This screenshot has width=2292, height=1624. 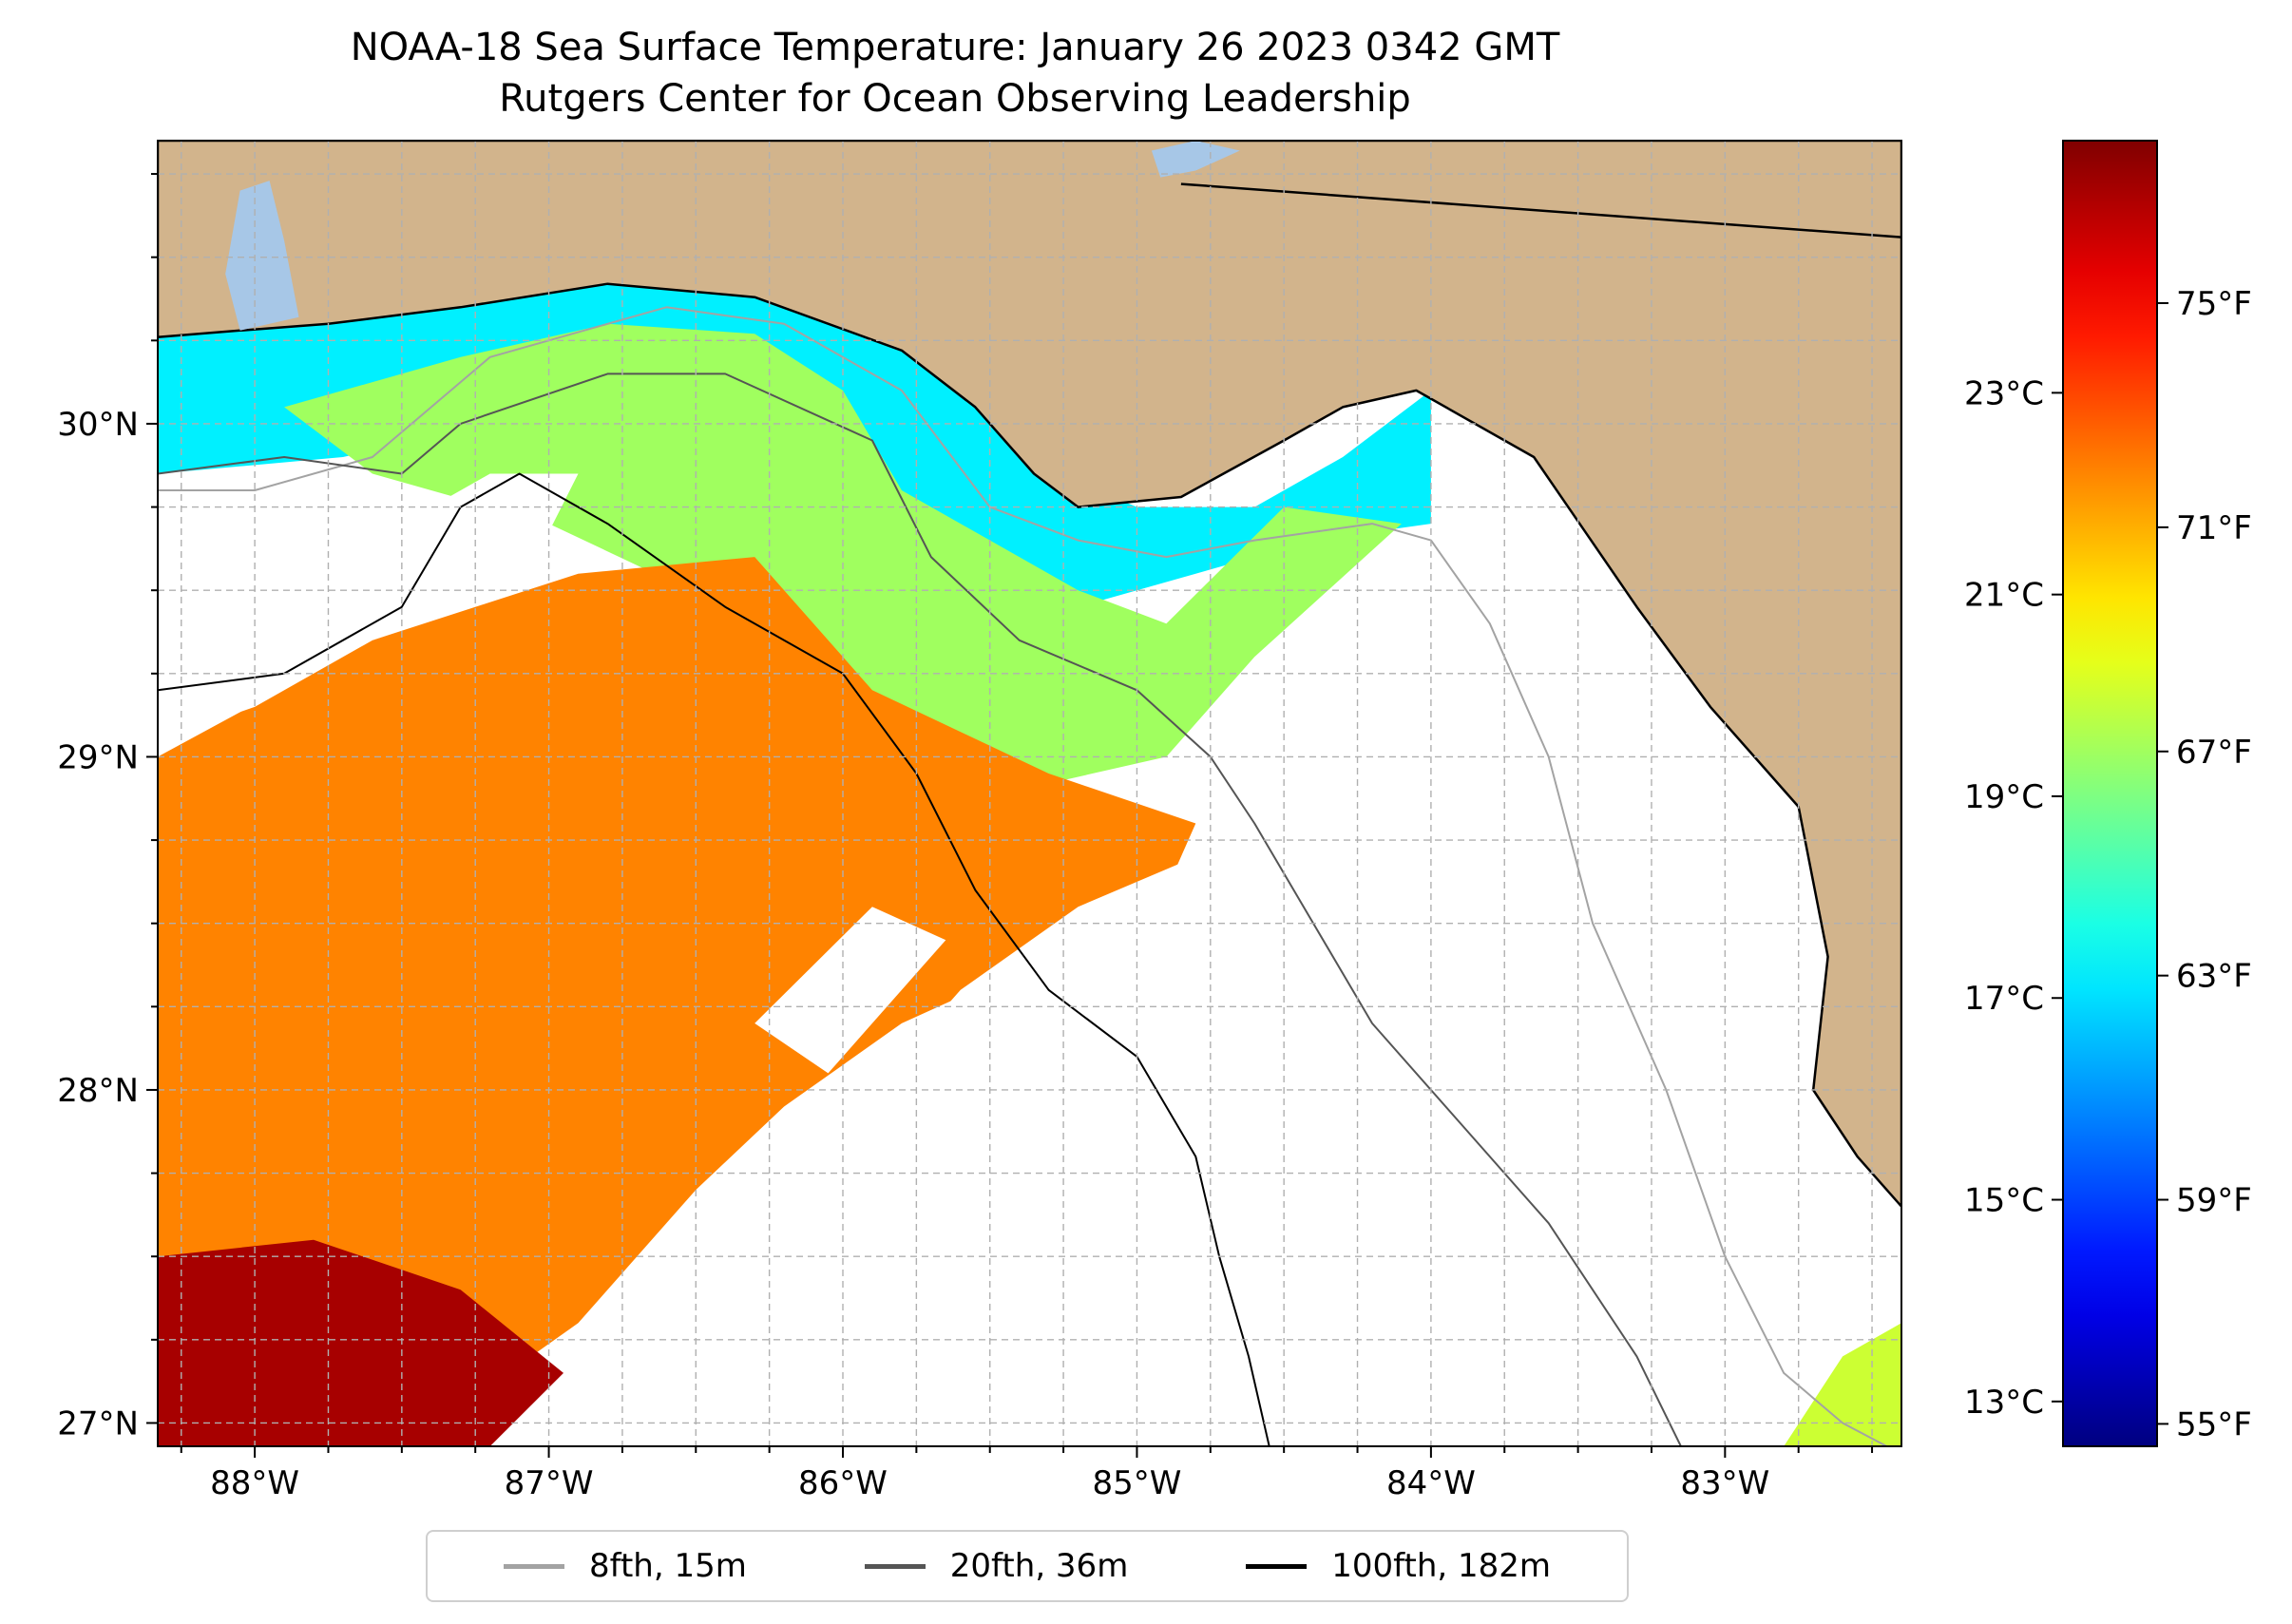 I want to click on colorbar-c-label: 17°C, so click(x=2004, y=999).